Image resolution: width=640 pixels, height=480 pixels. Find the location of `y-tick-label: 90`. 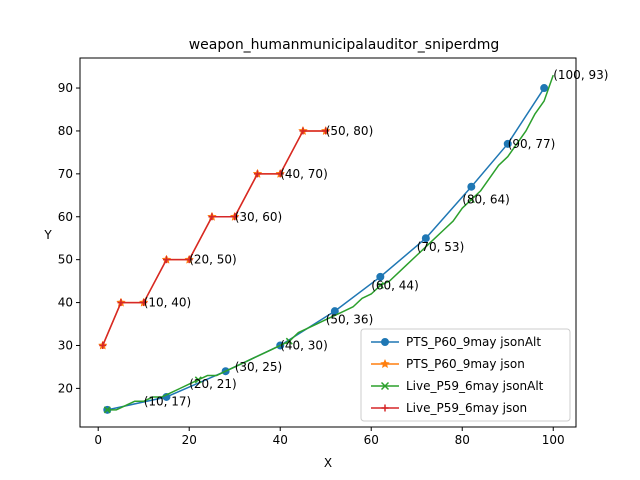

y-tick-label: 90 is located at coordinates (65, 88).